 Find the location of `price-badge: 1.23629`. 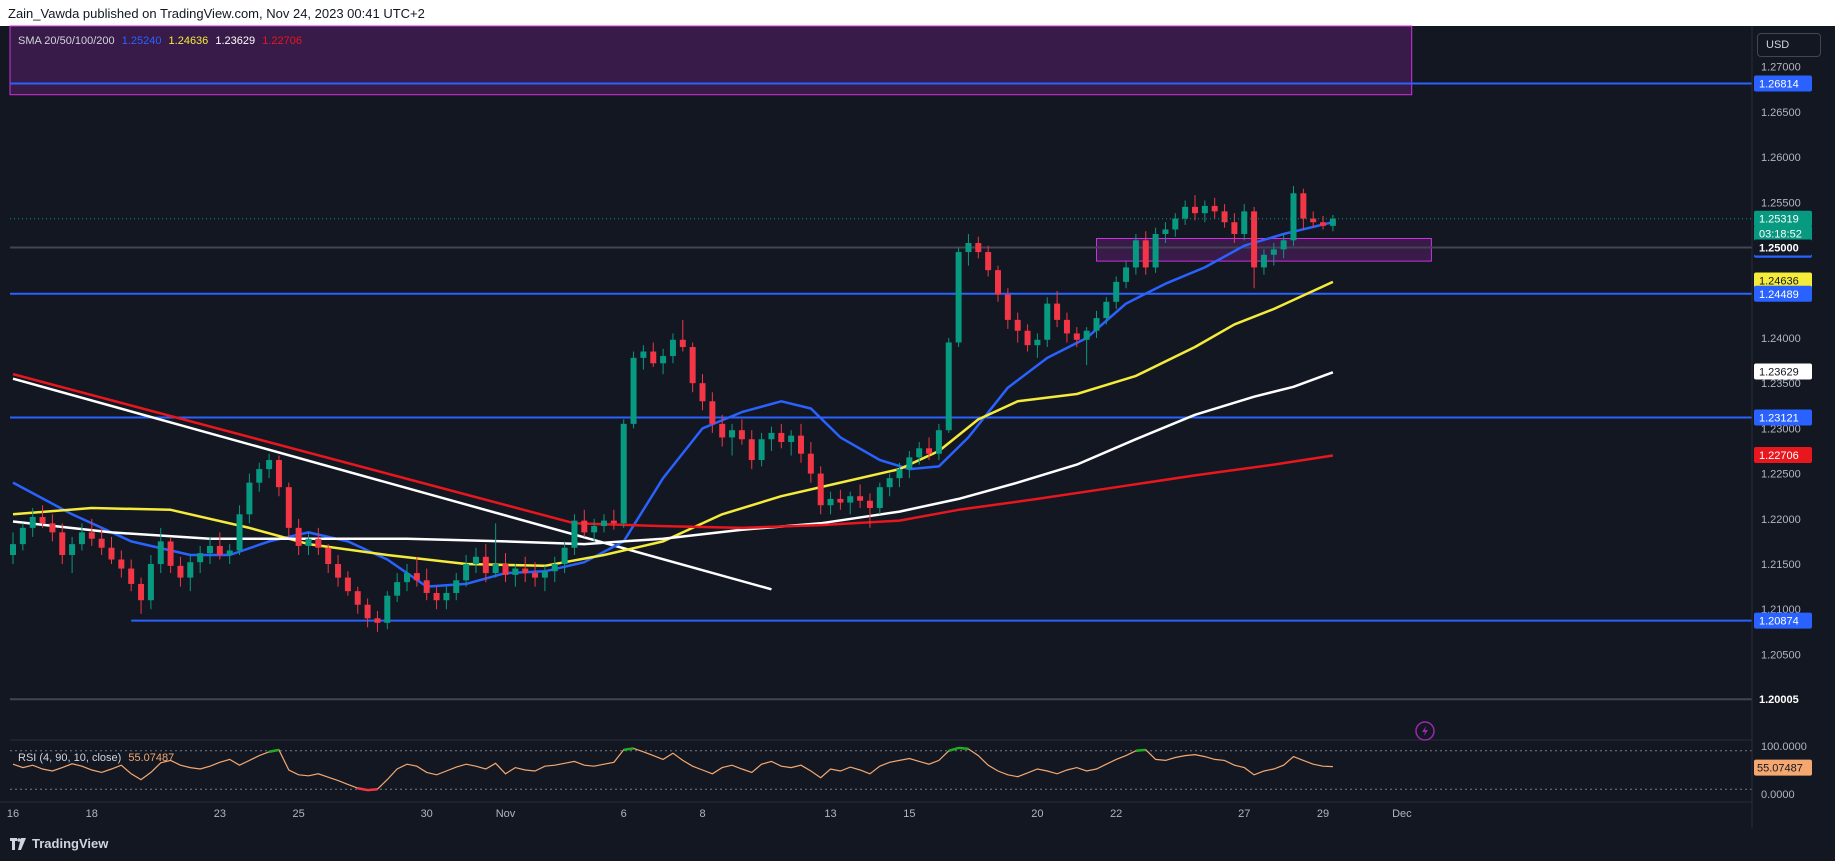

price-badge: 1.23629 is located at coordinates (1783, 371).